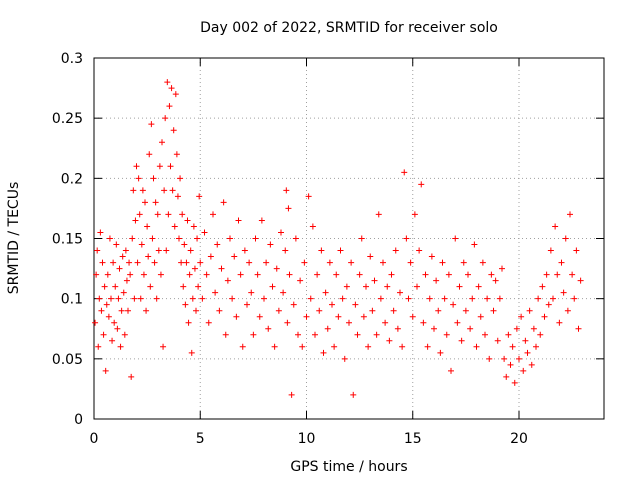  What do you see at coordinates (67, 239) in the screenshot?
I see `y-tick-labels: 0 0.05 0.1 0.15 0.2 0.25 0.3` at bounding box center [67, 239].